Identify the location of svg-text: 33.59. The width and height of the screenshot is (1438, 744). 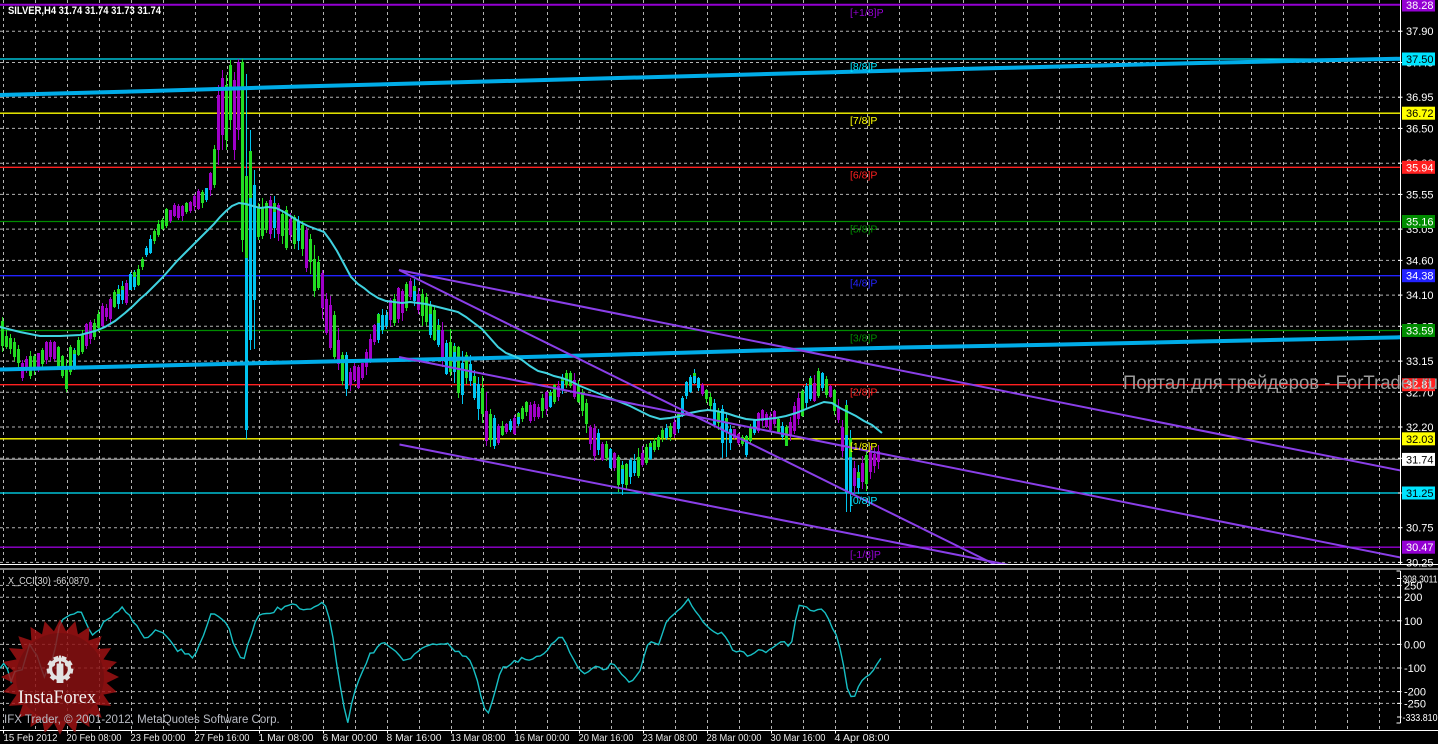
(1420, 332).